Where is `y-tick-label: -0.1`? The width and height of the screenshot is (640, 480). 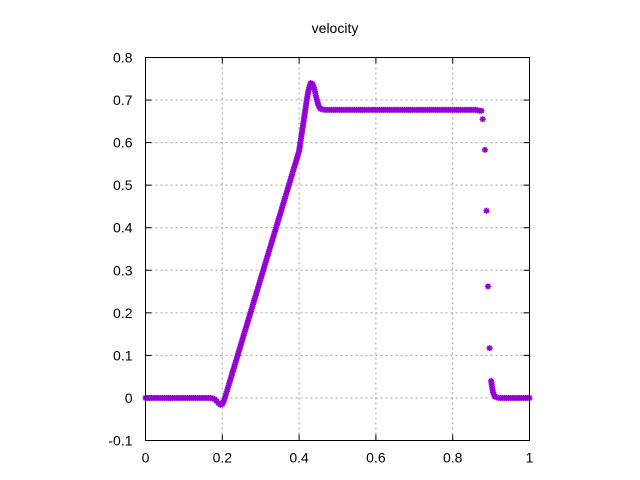 y-tick-label: -0.1 is located at coordinates (120, 441).